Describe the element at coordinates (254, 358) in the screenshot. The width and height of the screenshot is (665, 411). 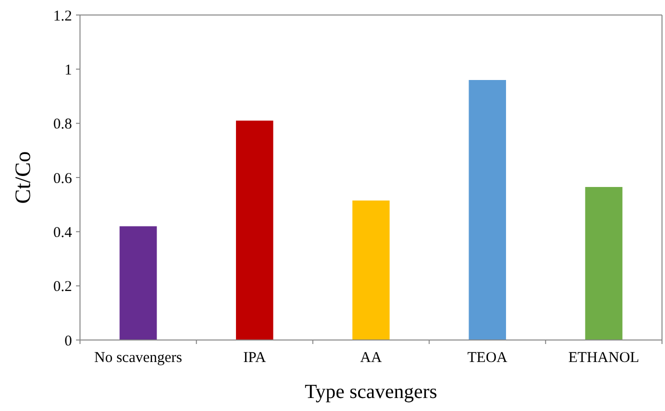
I see `x-tick-label: IPA` at that location.